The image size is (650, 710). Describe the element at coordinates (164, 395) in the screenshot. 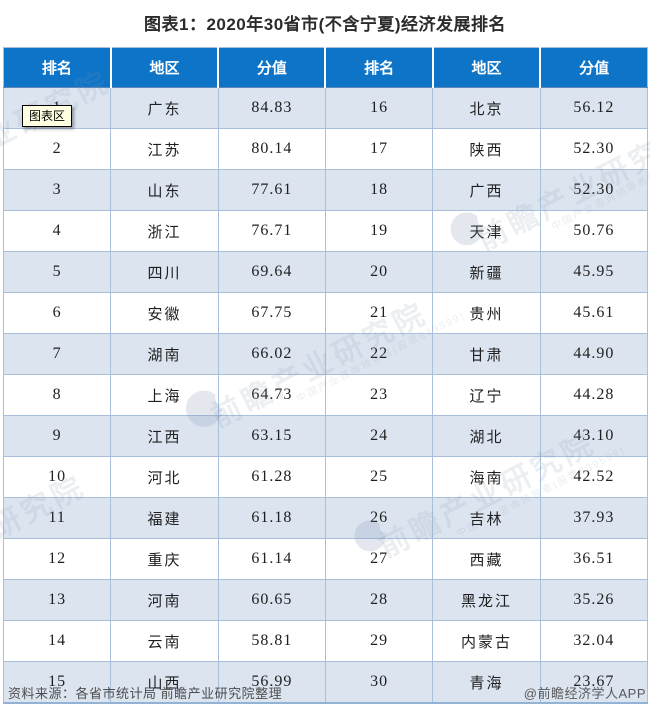

I see `region-cell: 上海` at that location.